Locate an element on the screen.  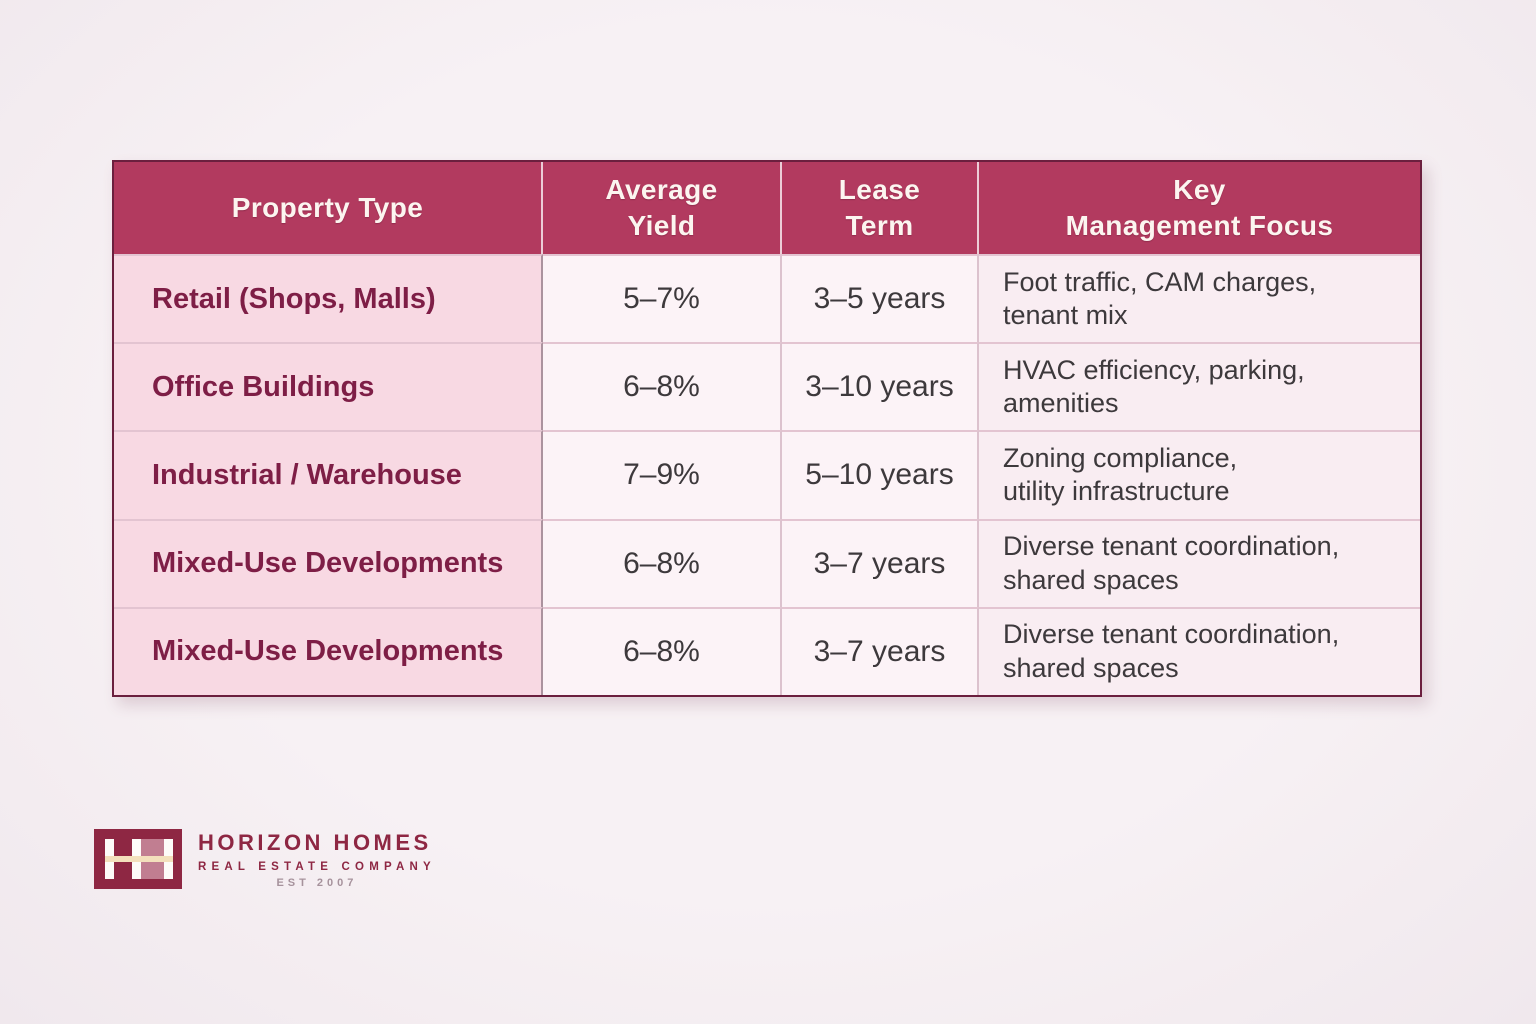
cell-lease-term: 5–10 years is located at coordinates (880, 474).